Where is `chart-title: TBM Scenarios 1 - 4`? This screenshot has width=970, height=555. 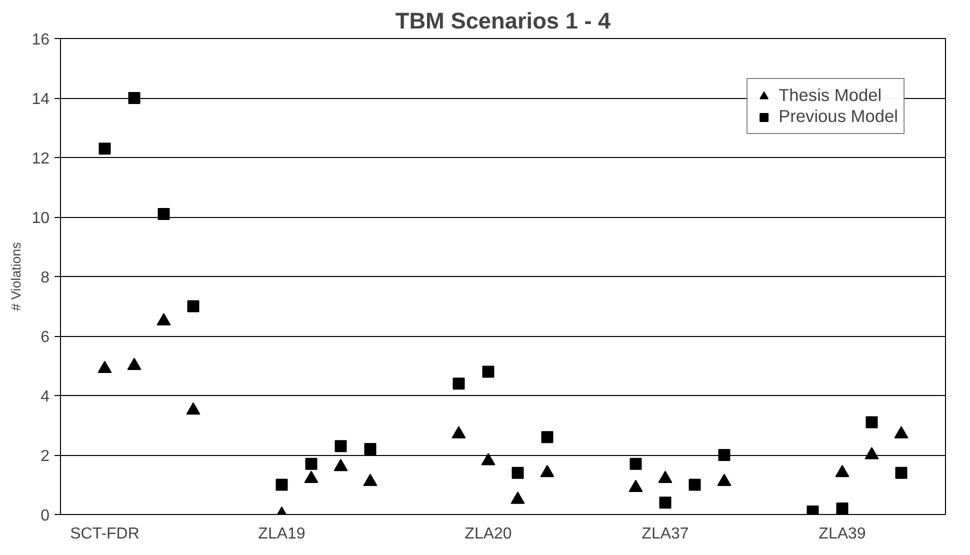 chart-title: TBM Scenarios 1 - 4 is located at coordinates (503, 21).